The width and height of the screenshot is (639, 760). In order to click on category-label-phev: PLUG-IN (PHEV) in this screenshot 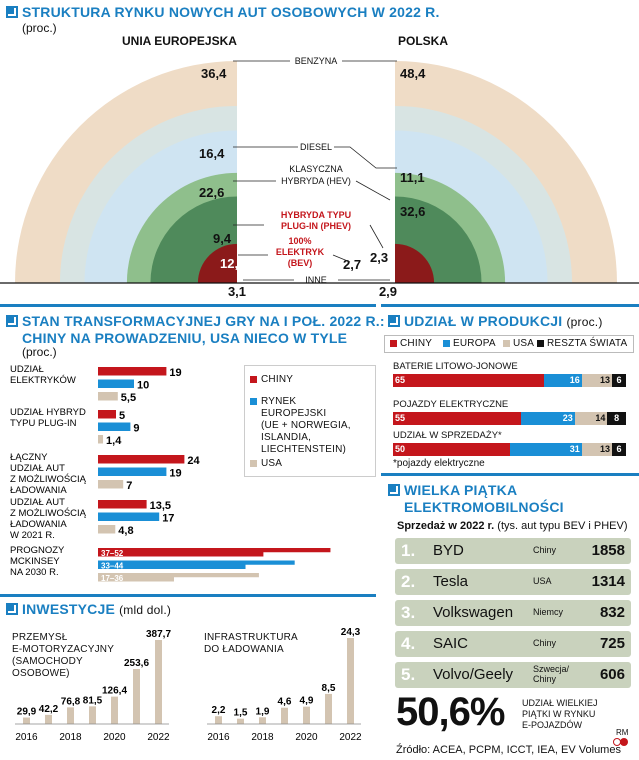, I will do `click(316, 226)`.